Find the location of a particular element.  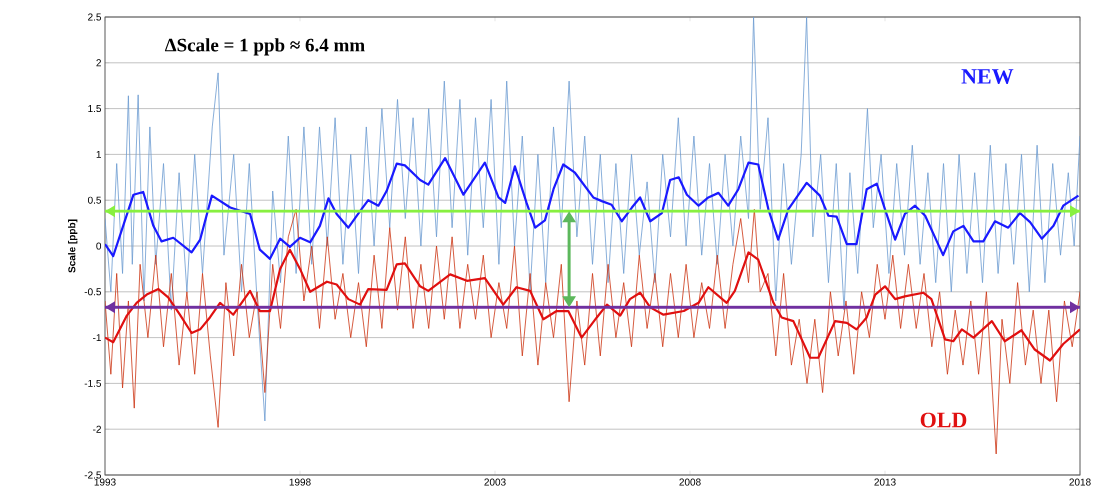

x-tick-label: 1998 is located at coordinates (300, 482).